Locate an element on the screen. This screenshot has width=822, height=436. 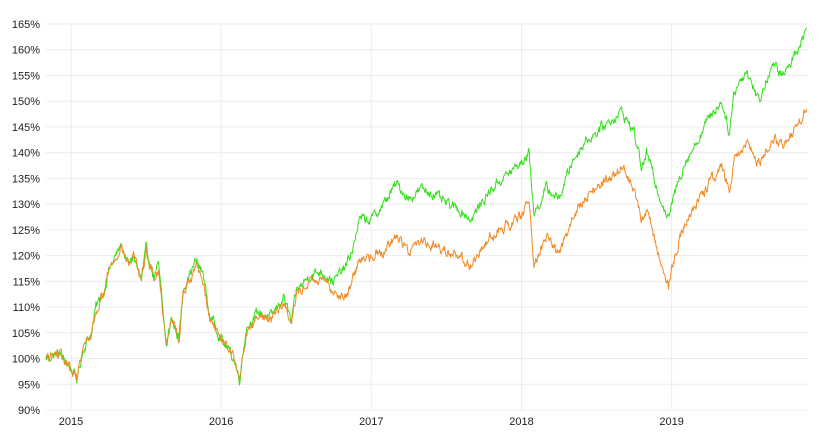
y-tick-label: 105% is located at coordinates (26, 334).